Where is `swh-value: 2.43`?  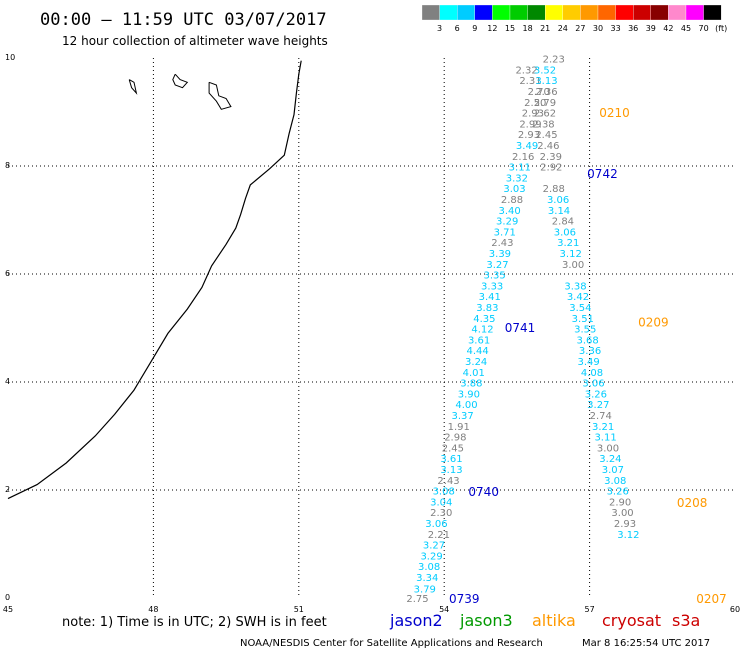 swh-value: 2.43 is located at coordinates (502, 243).